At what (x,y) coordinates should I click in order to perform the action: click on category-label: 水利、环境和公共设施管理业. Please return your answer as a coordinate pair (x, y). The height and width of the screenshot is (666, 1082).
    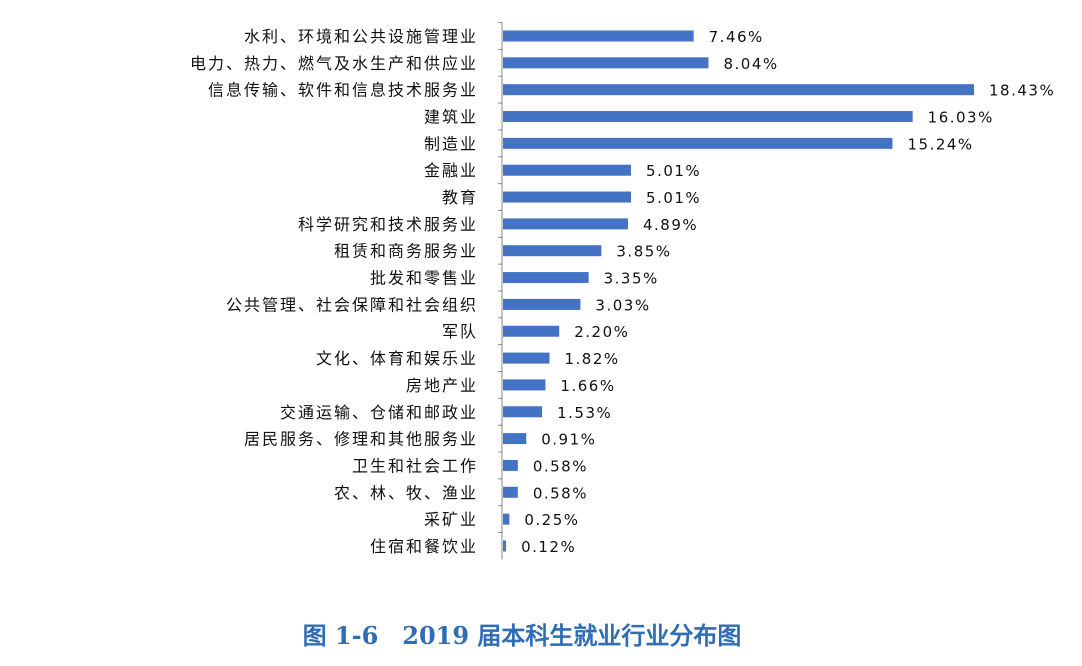
    Looking at the image, I should click on (361, 36).